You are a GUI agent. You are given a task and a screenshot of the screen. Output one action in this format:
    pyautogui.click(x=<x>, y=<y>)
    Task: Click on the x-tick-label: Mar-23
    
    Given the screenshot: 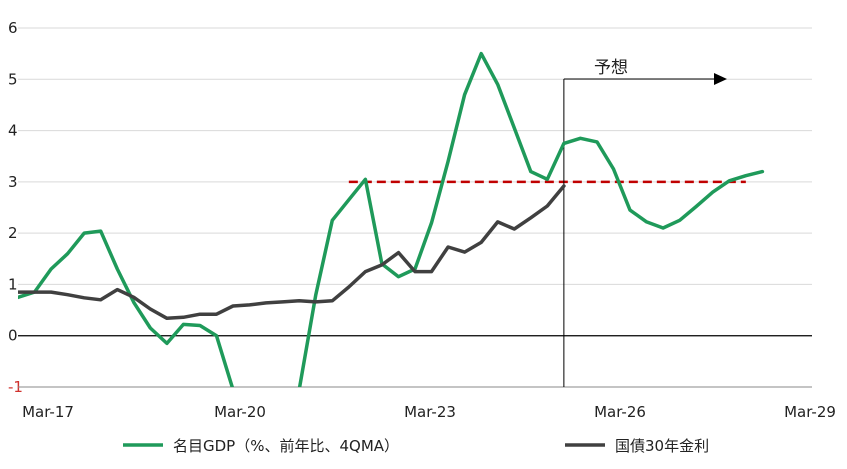 What is the action you would take?
    pyautogui.click(x=430, y=412)
    